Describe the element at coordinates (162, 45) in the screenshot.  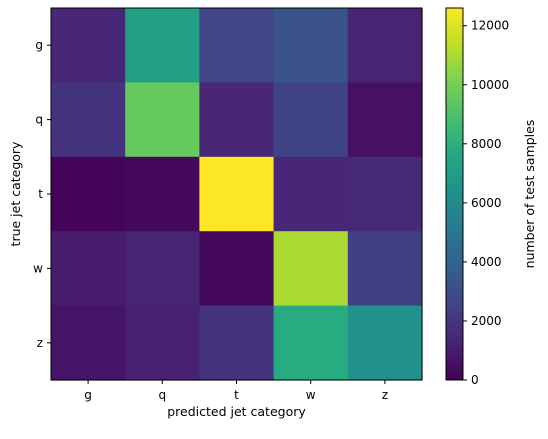
I see `heatmap-cell-g-q` at that location.